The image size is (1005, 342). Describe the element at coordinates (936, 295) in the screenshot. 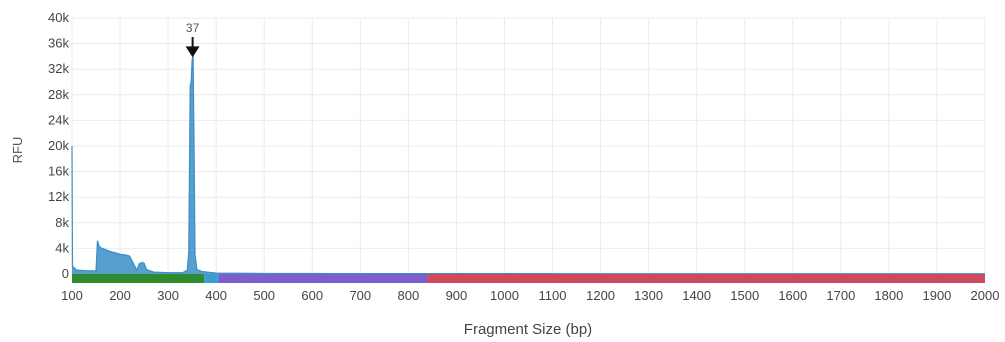

I see `x-tick-label: 1900` at that location.